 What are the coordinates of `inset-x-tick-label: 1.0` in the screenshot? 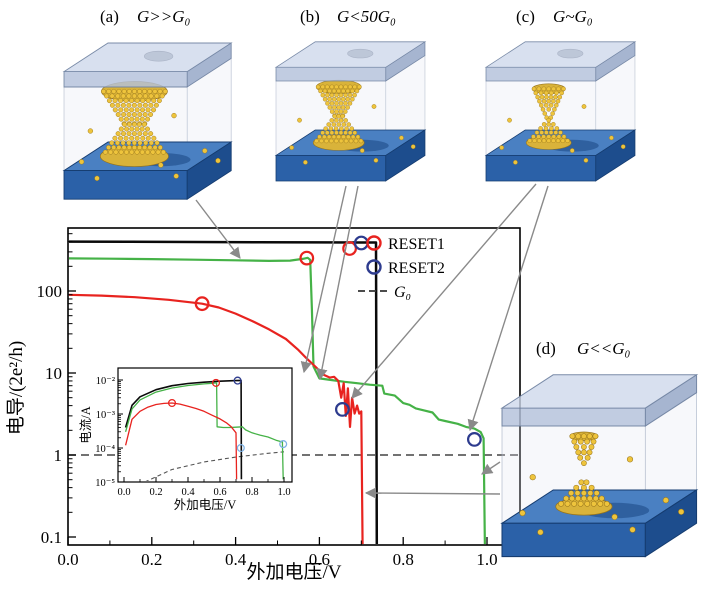 It's located at (283, 492).